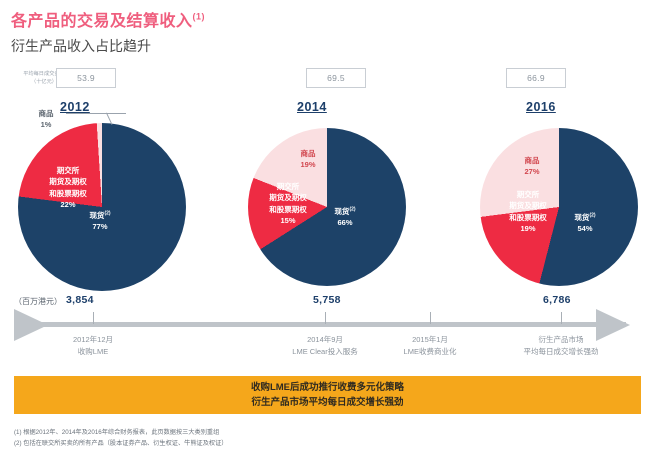 This screenshot has height=454, width=655. Describe the element at coordinates (38, 301) in the screenshot. I see `revenue-unit-label: （百万港元）` at that location.